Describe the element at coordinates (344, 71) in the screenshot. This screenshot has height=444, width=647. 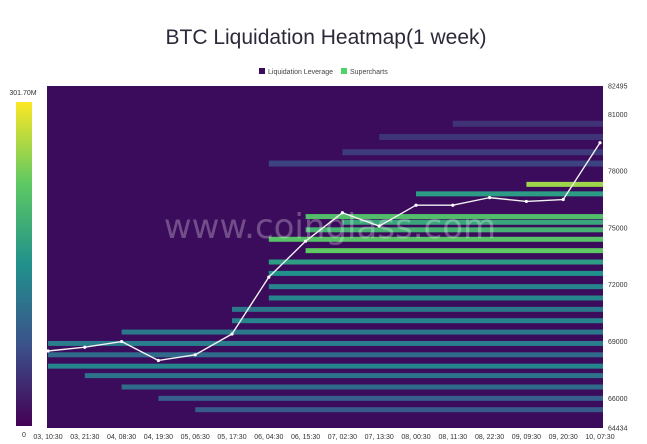
I see `legend-swatch-supercharts` at that location.